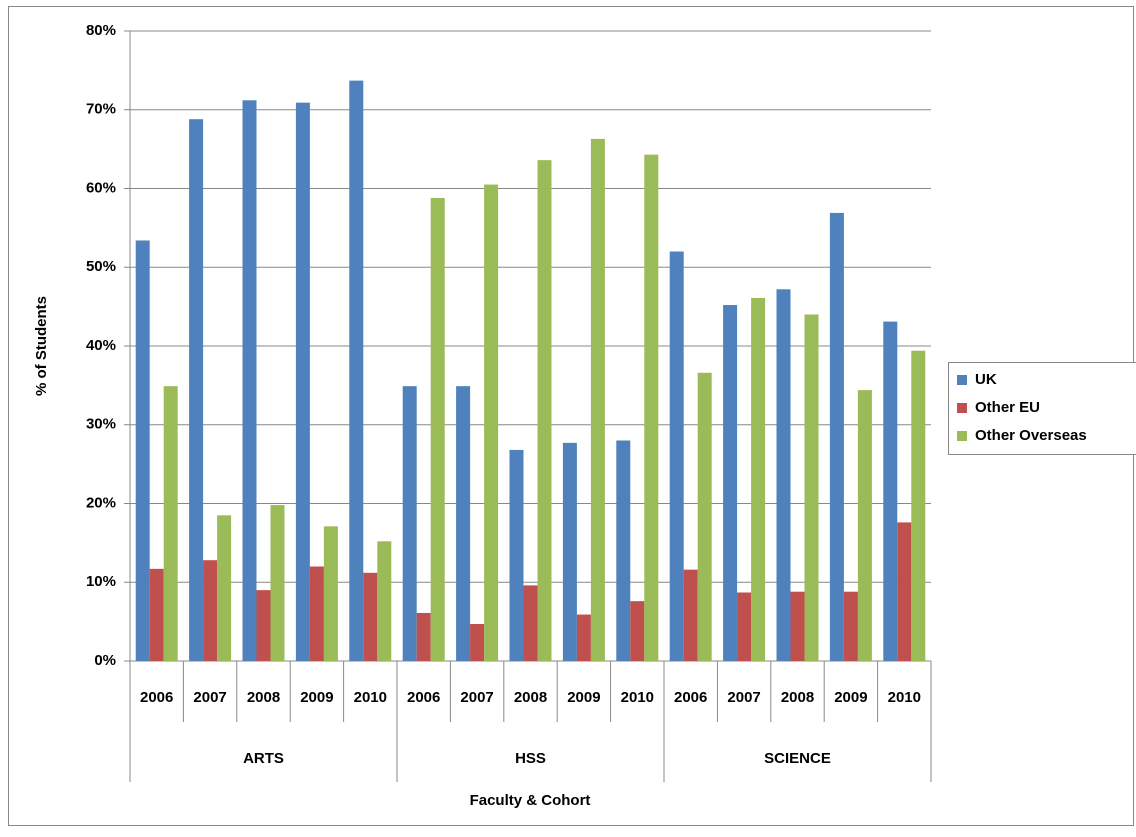 This screenshot has width=1136, height=837. Describe the element at coordinates (101, 581) in the screenshot. I see `y-tick-label: 10%` at that location.